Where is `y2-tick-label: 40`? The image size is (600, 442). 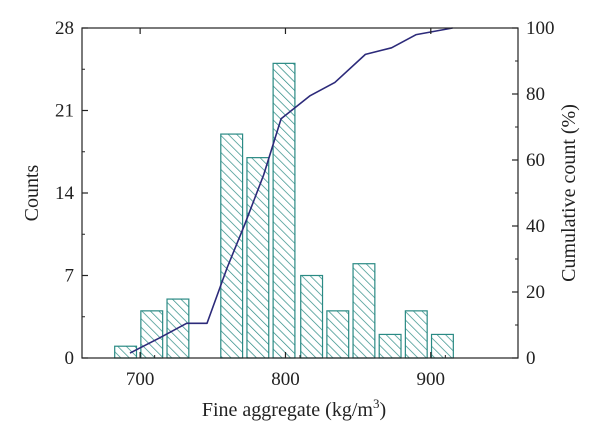
y2-tick-label: 40 is located at coordinates (535, 226).